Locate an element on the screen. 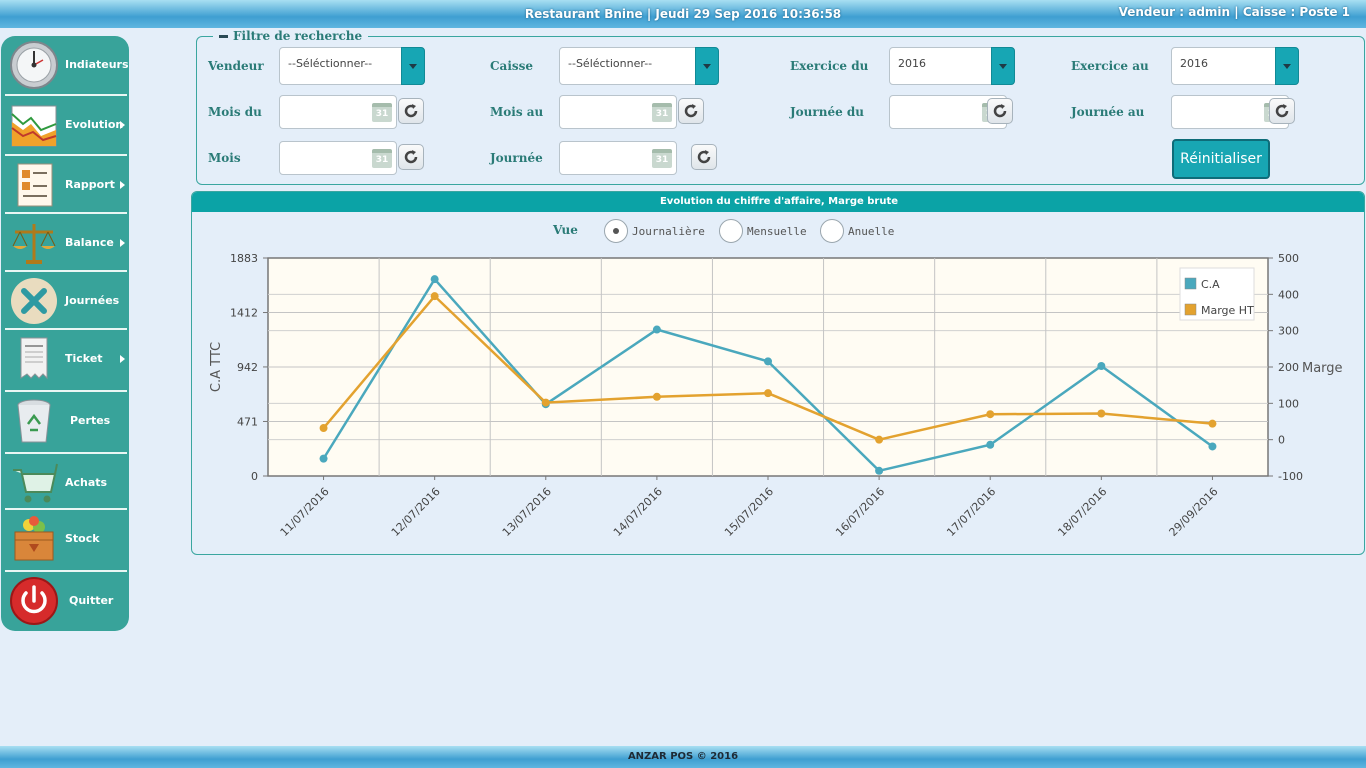 The image size is (1366, 768). radio-mensuelle-label: Mensuelle is located at coordinates (777, 231).